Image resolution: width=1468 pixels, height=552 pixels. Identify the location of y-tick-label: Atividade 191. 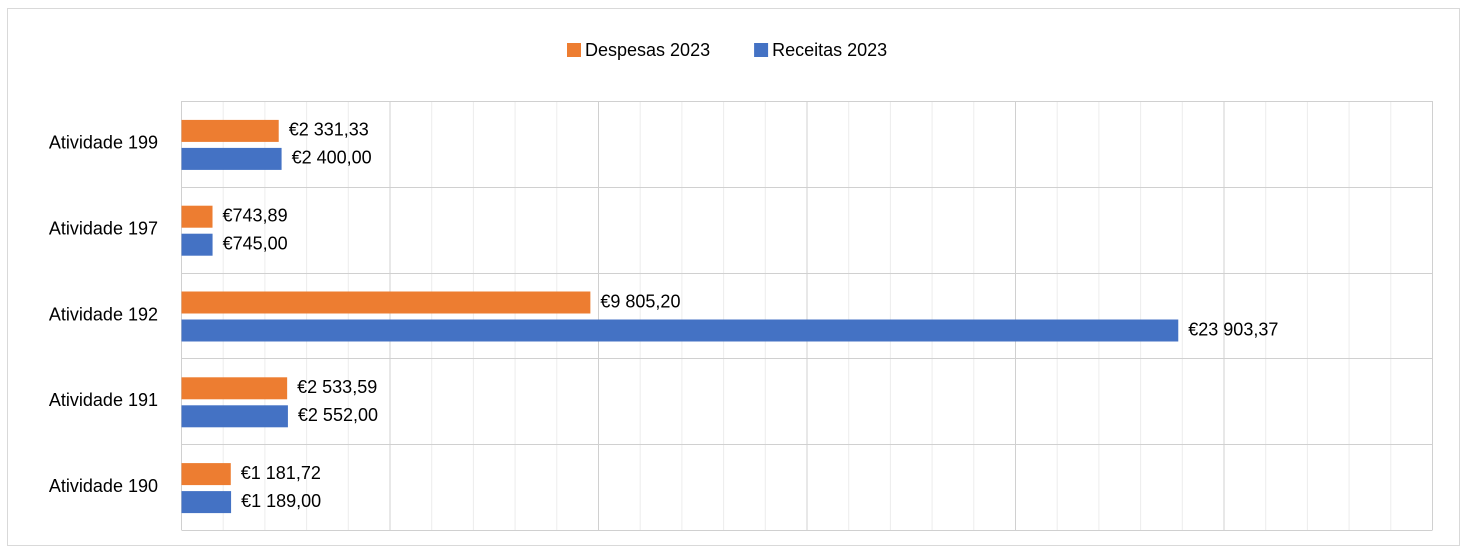
(103, 400).